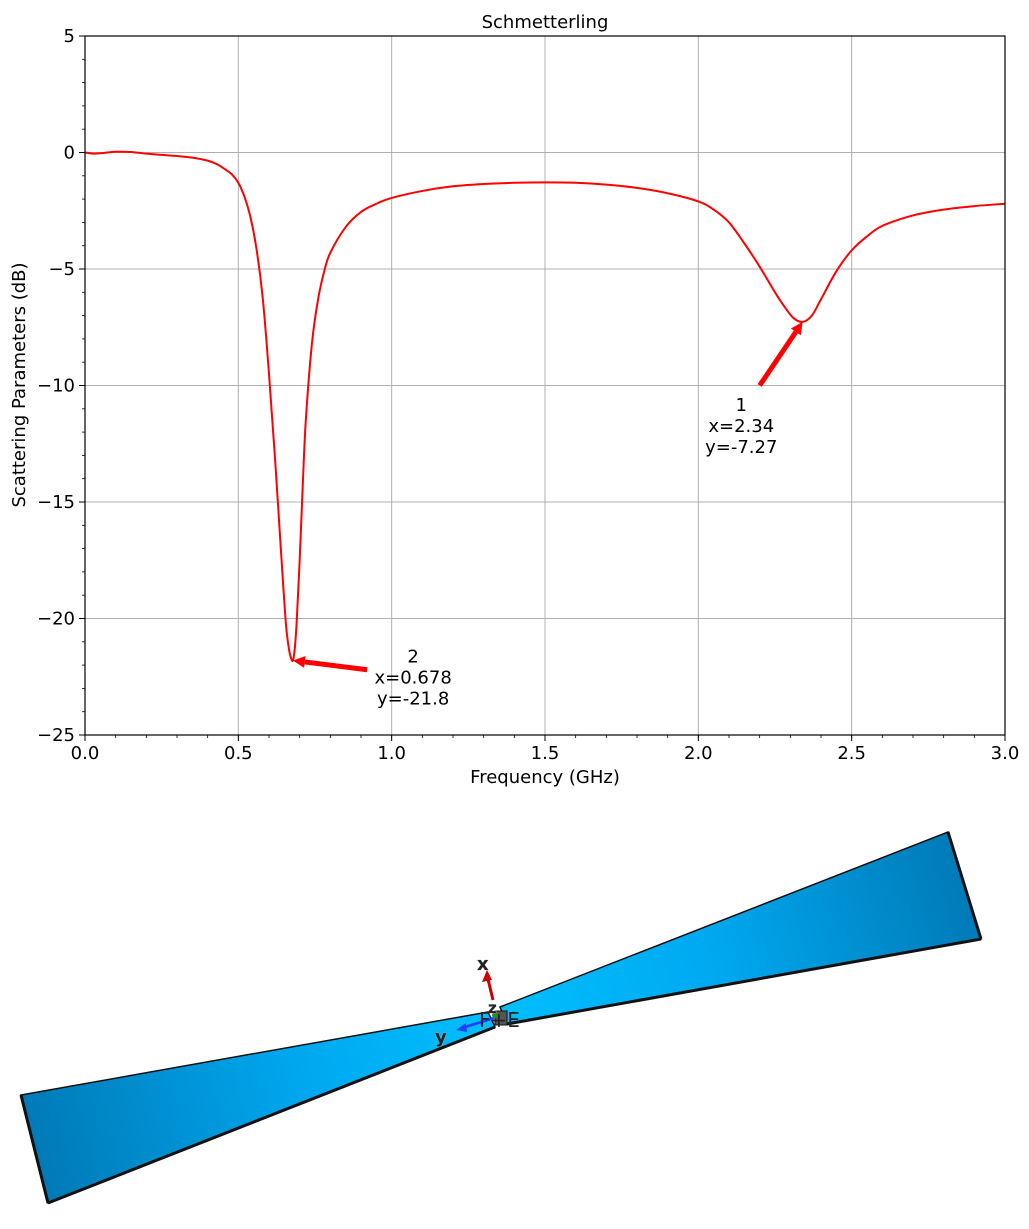  What do you see at coordinates (441, 1037) in the screenshot?
I see `y-axis-letter: y` at bounding box center [441, 1037].